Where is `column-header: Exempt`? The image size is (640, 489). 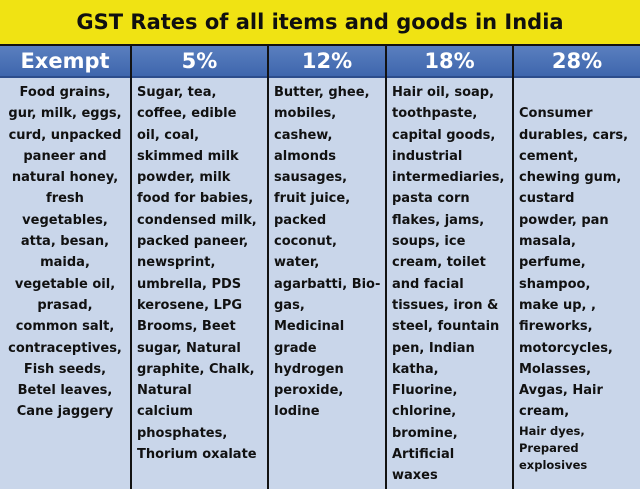 column-header: Exempt is located at coordinates (65, 62).